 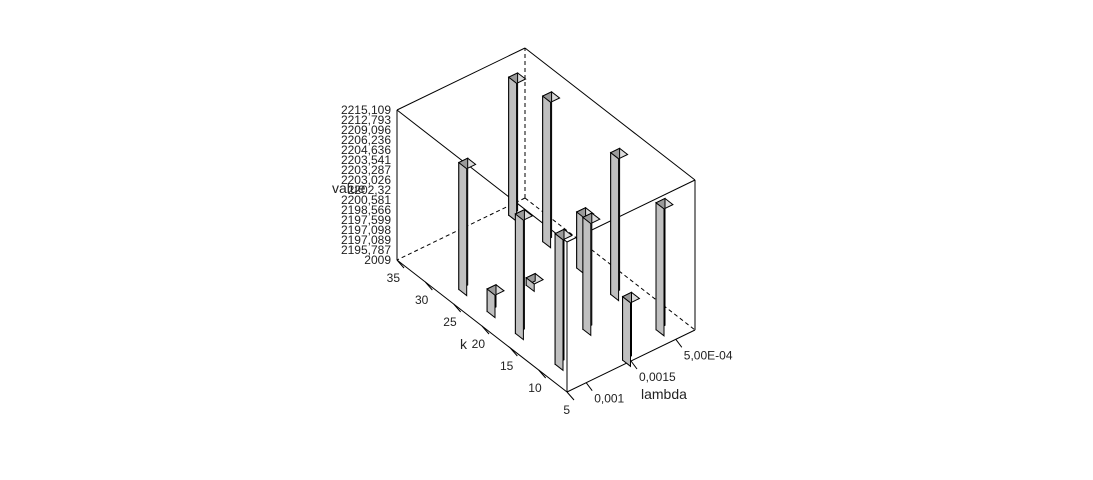 I want to click on value-tick-label: 2197,089, so click(x=366, y=240).